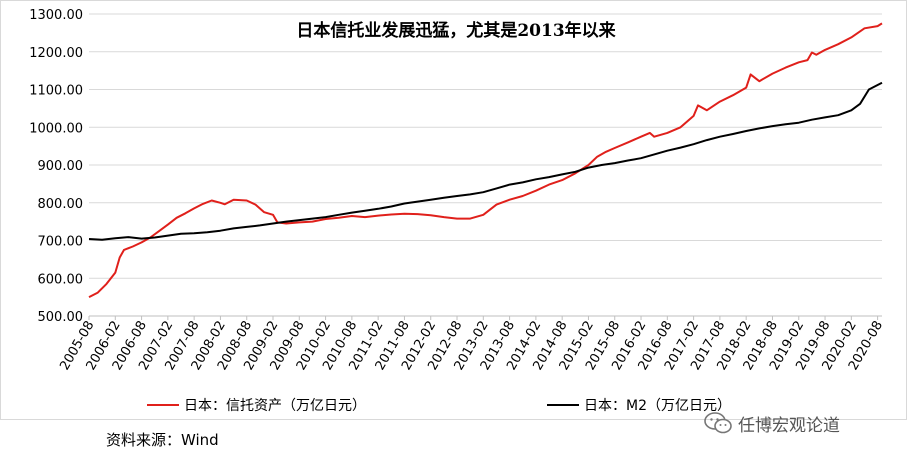  I want to click on y-tick-label: 1100.00, so click(56, 91).